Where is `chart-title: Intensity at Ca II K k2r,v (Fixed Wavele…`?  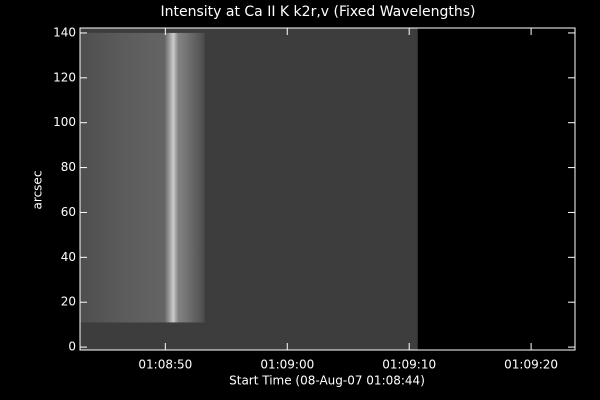
chart-title: Intensity at Ca II K k2r,v (Fixed Wavele… is located at coordinates (318, 12).